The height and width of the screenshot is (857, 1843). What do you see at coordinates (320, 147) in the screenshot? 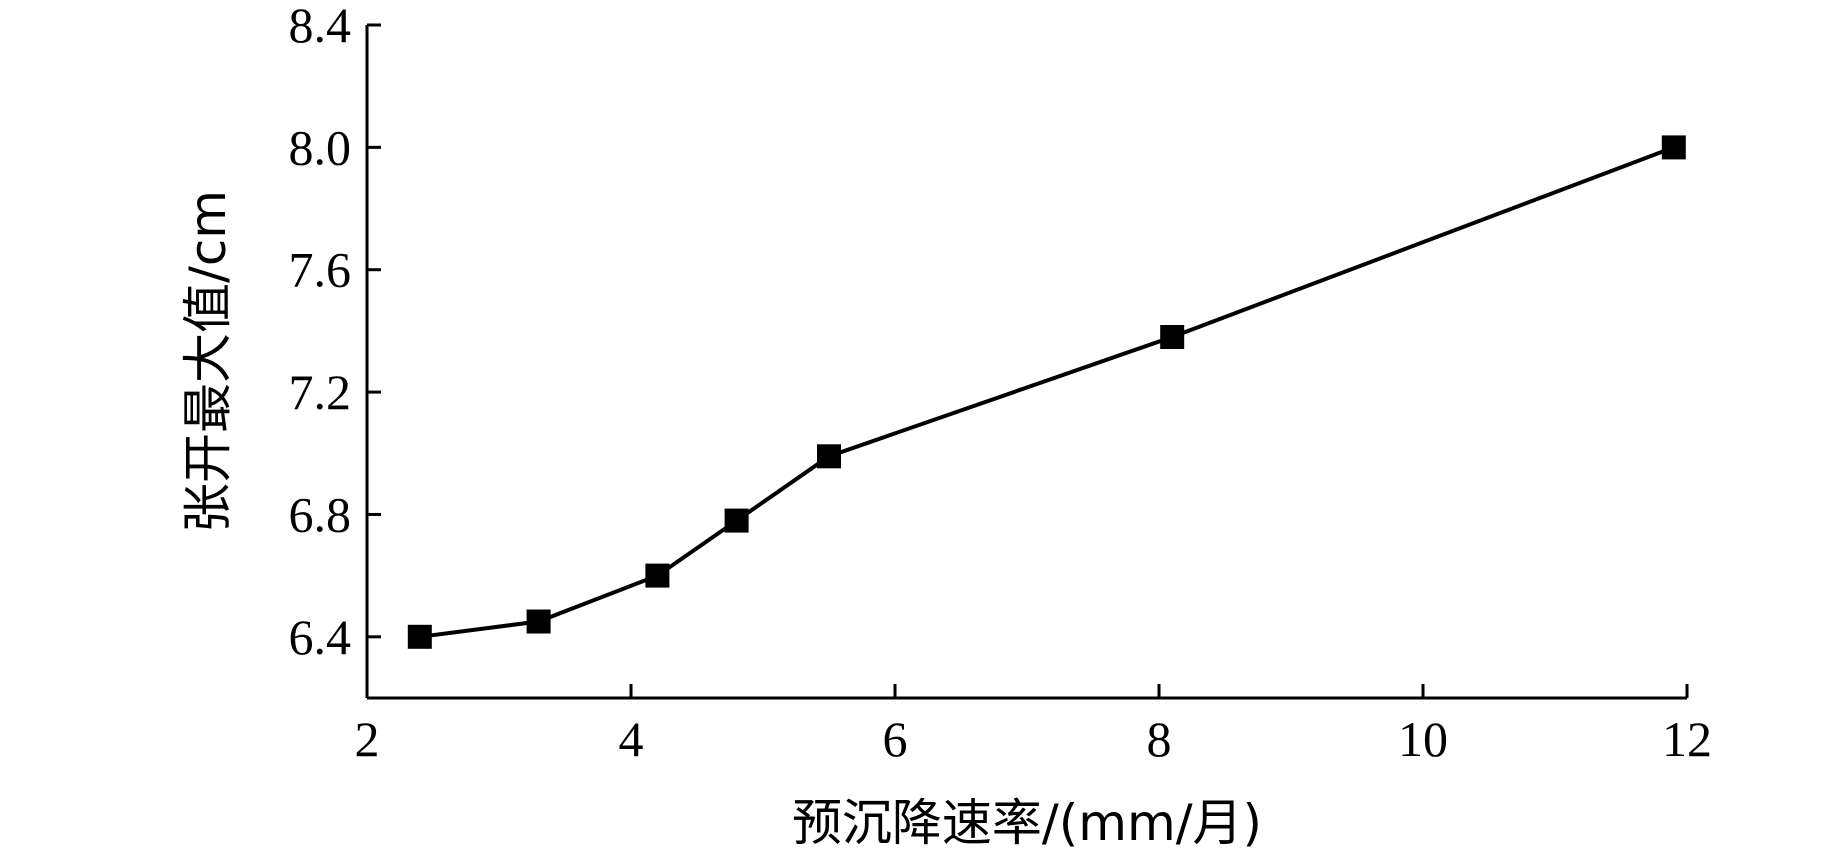
I see `y-tick-label: 8.0` at bounding box center [320, 147].